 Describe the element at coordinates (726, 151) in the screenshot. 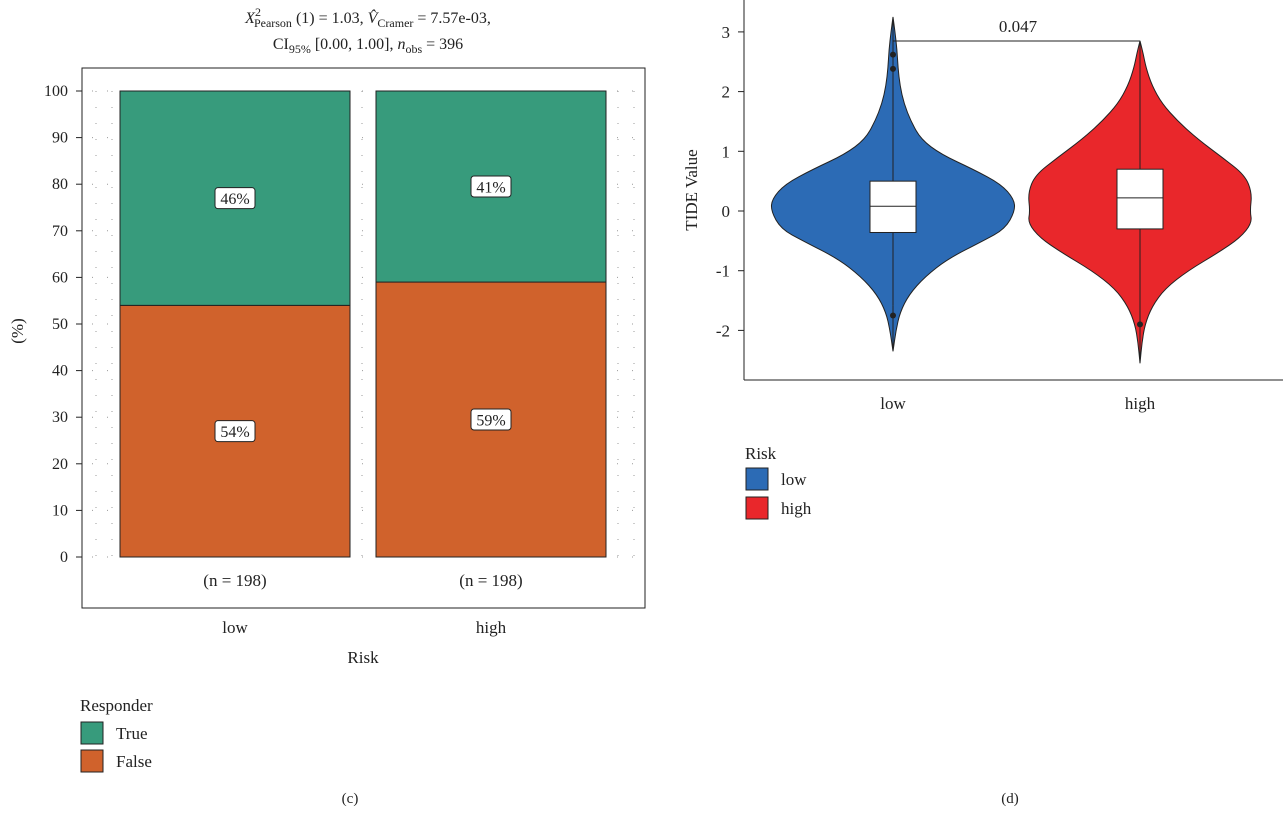

I see `y-tick-label: 1` at that location.